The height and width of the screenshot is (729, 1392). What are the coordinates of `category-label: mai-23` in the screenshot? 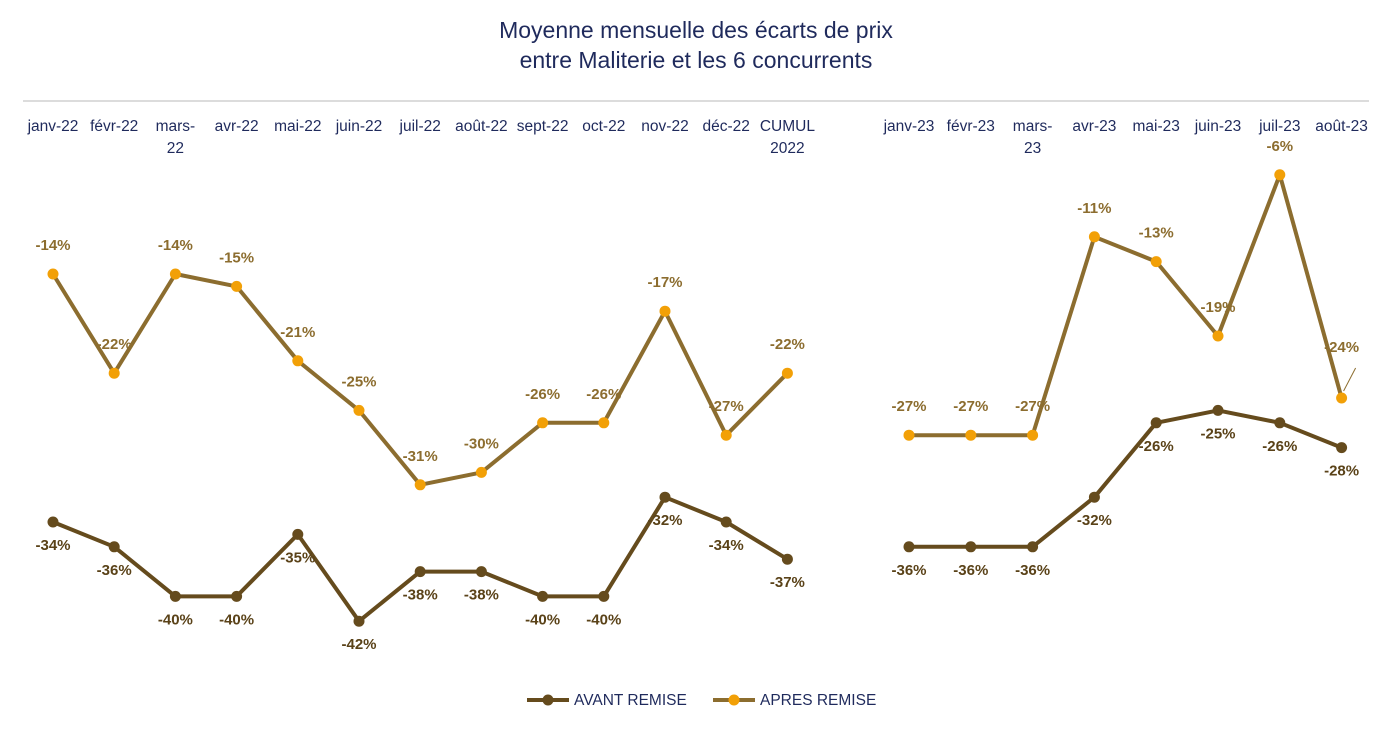 It's located at (1156, 126).